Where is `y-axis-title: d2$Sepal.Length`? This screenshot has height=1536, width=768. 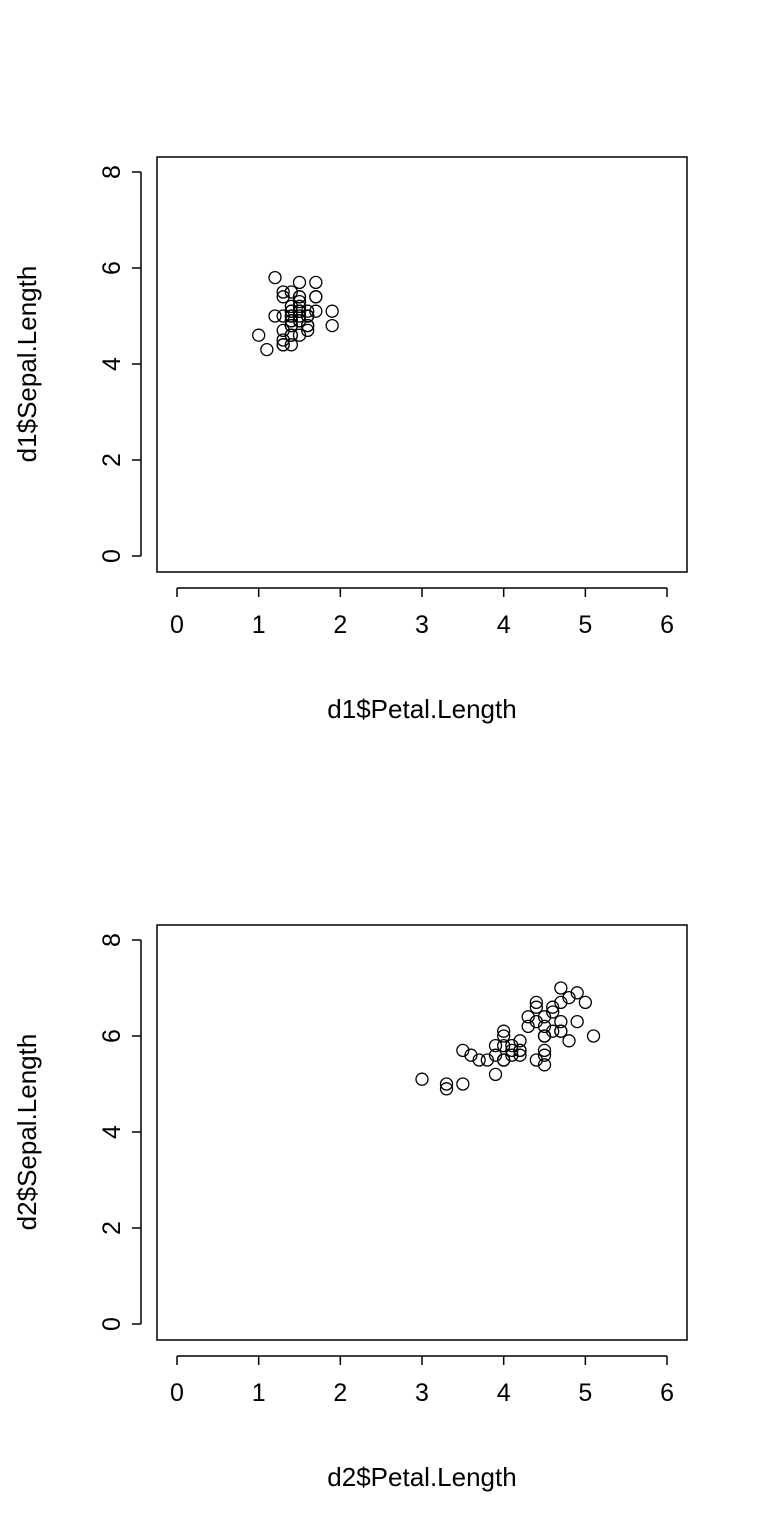
y-axis-title: d2$Sepal.Length is located at coordinates (27, 1132).